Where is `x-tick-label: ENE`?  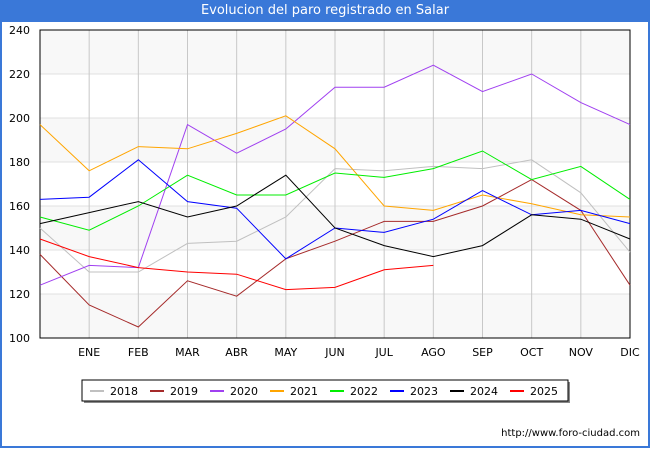
x-tick-label: ENE is located at coordinates (89, 352).